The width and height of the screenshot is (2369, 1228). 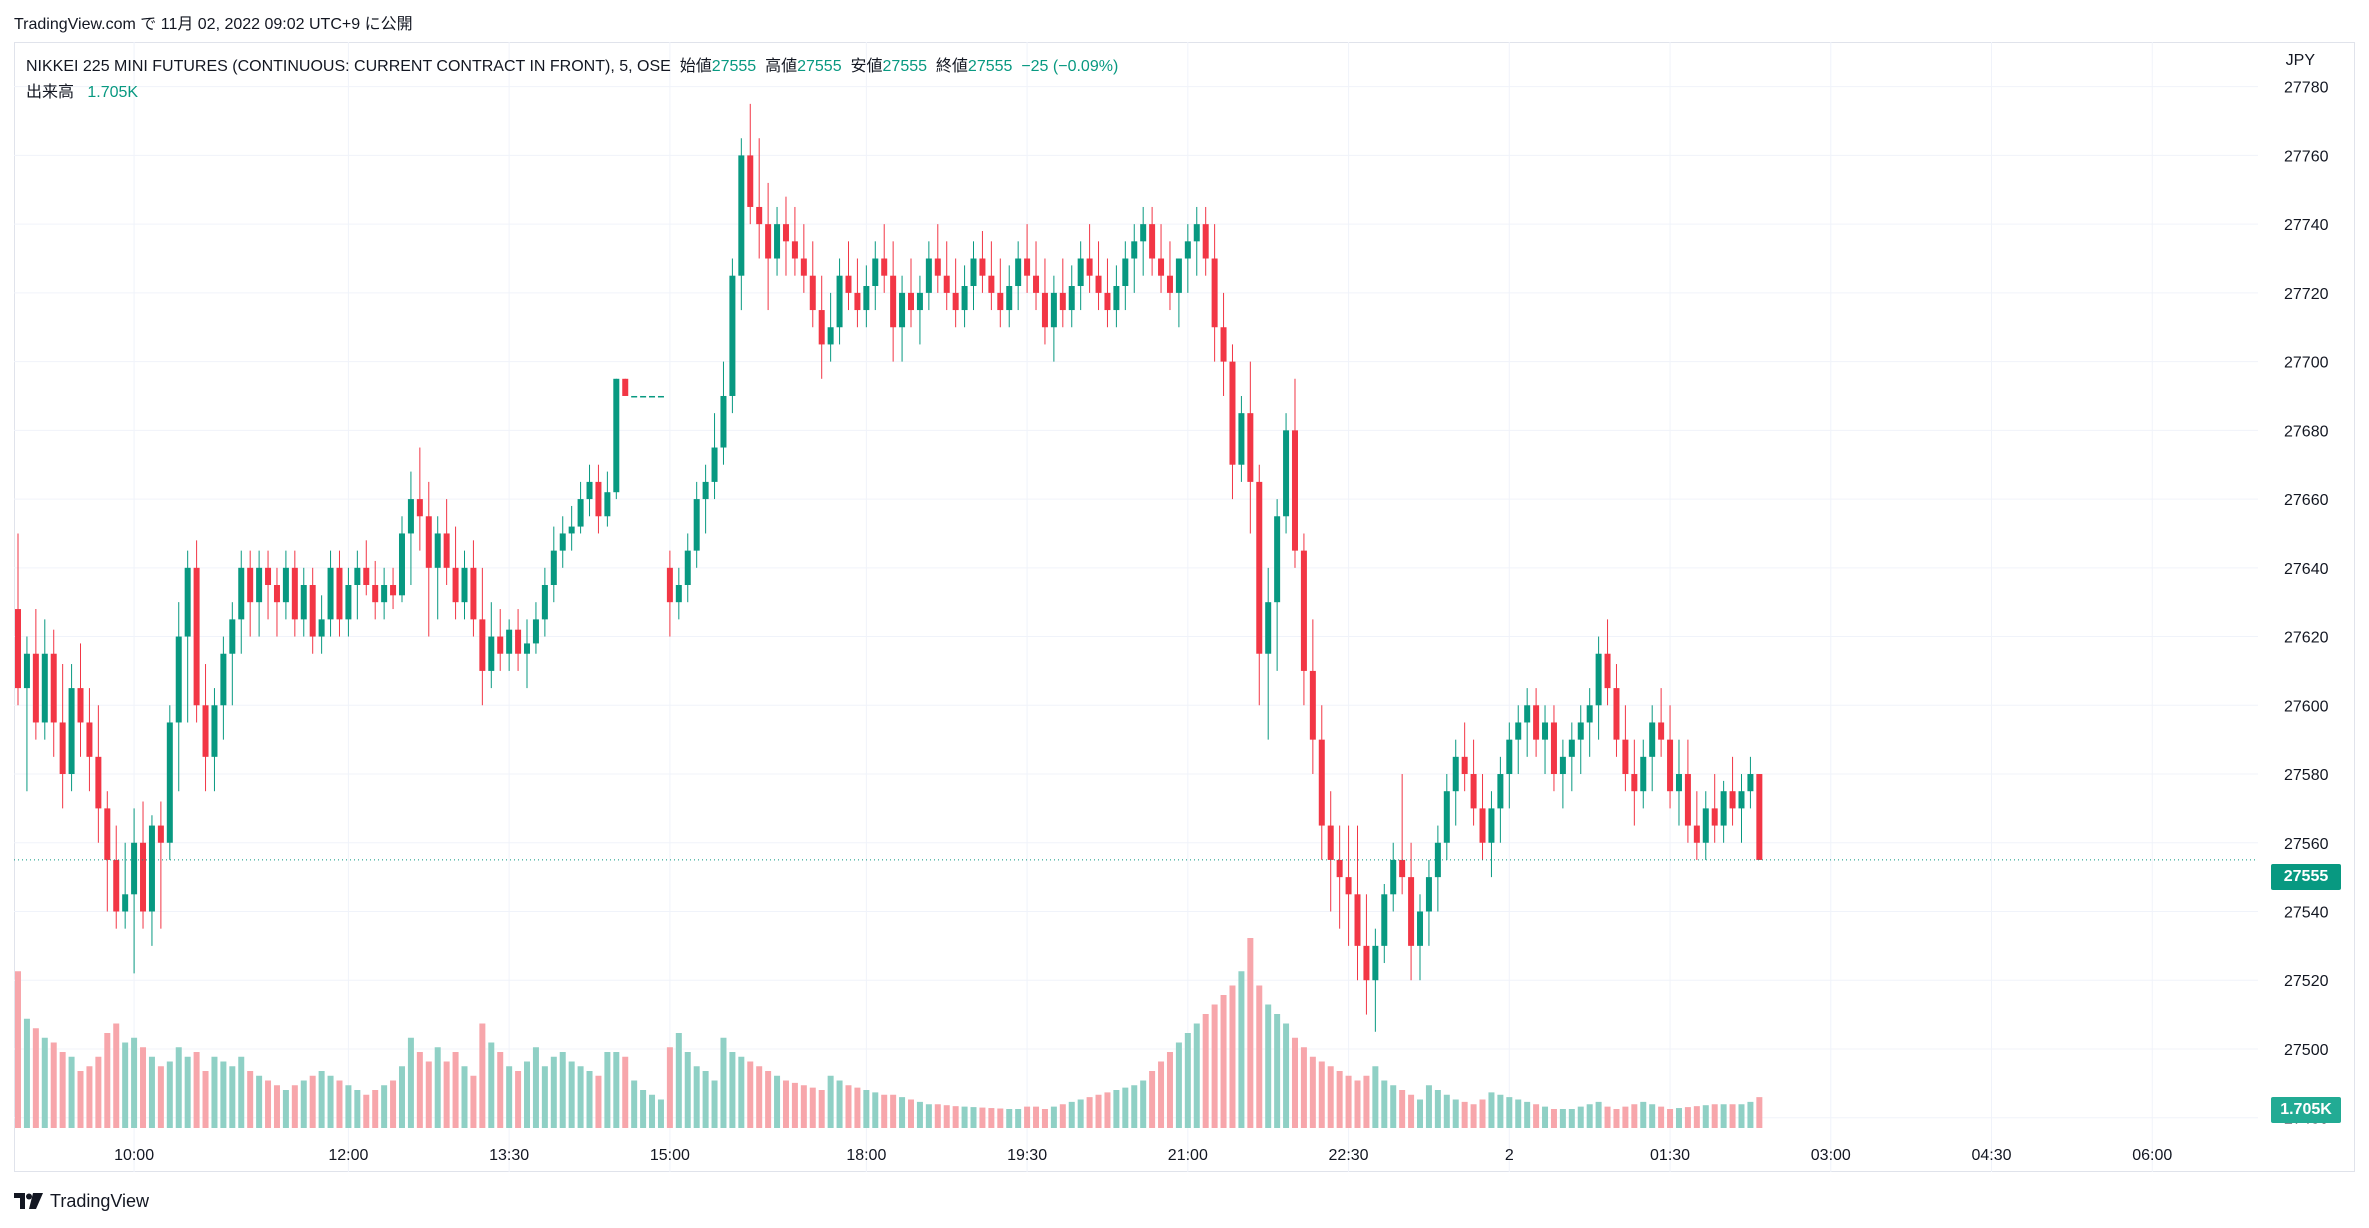 I want to click on volume-badge: 1.705K, so click(x=2306, y=1110).